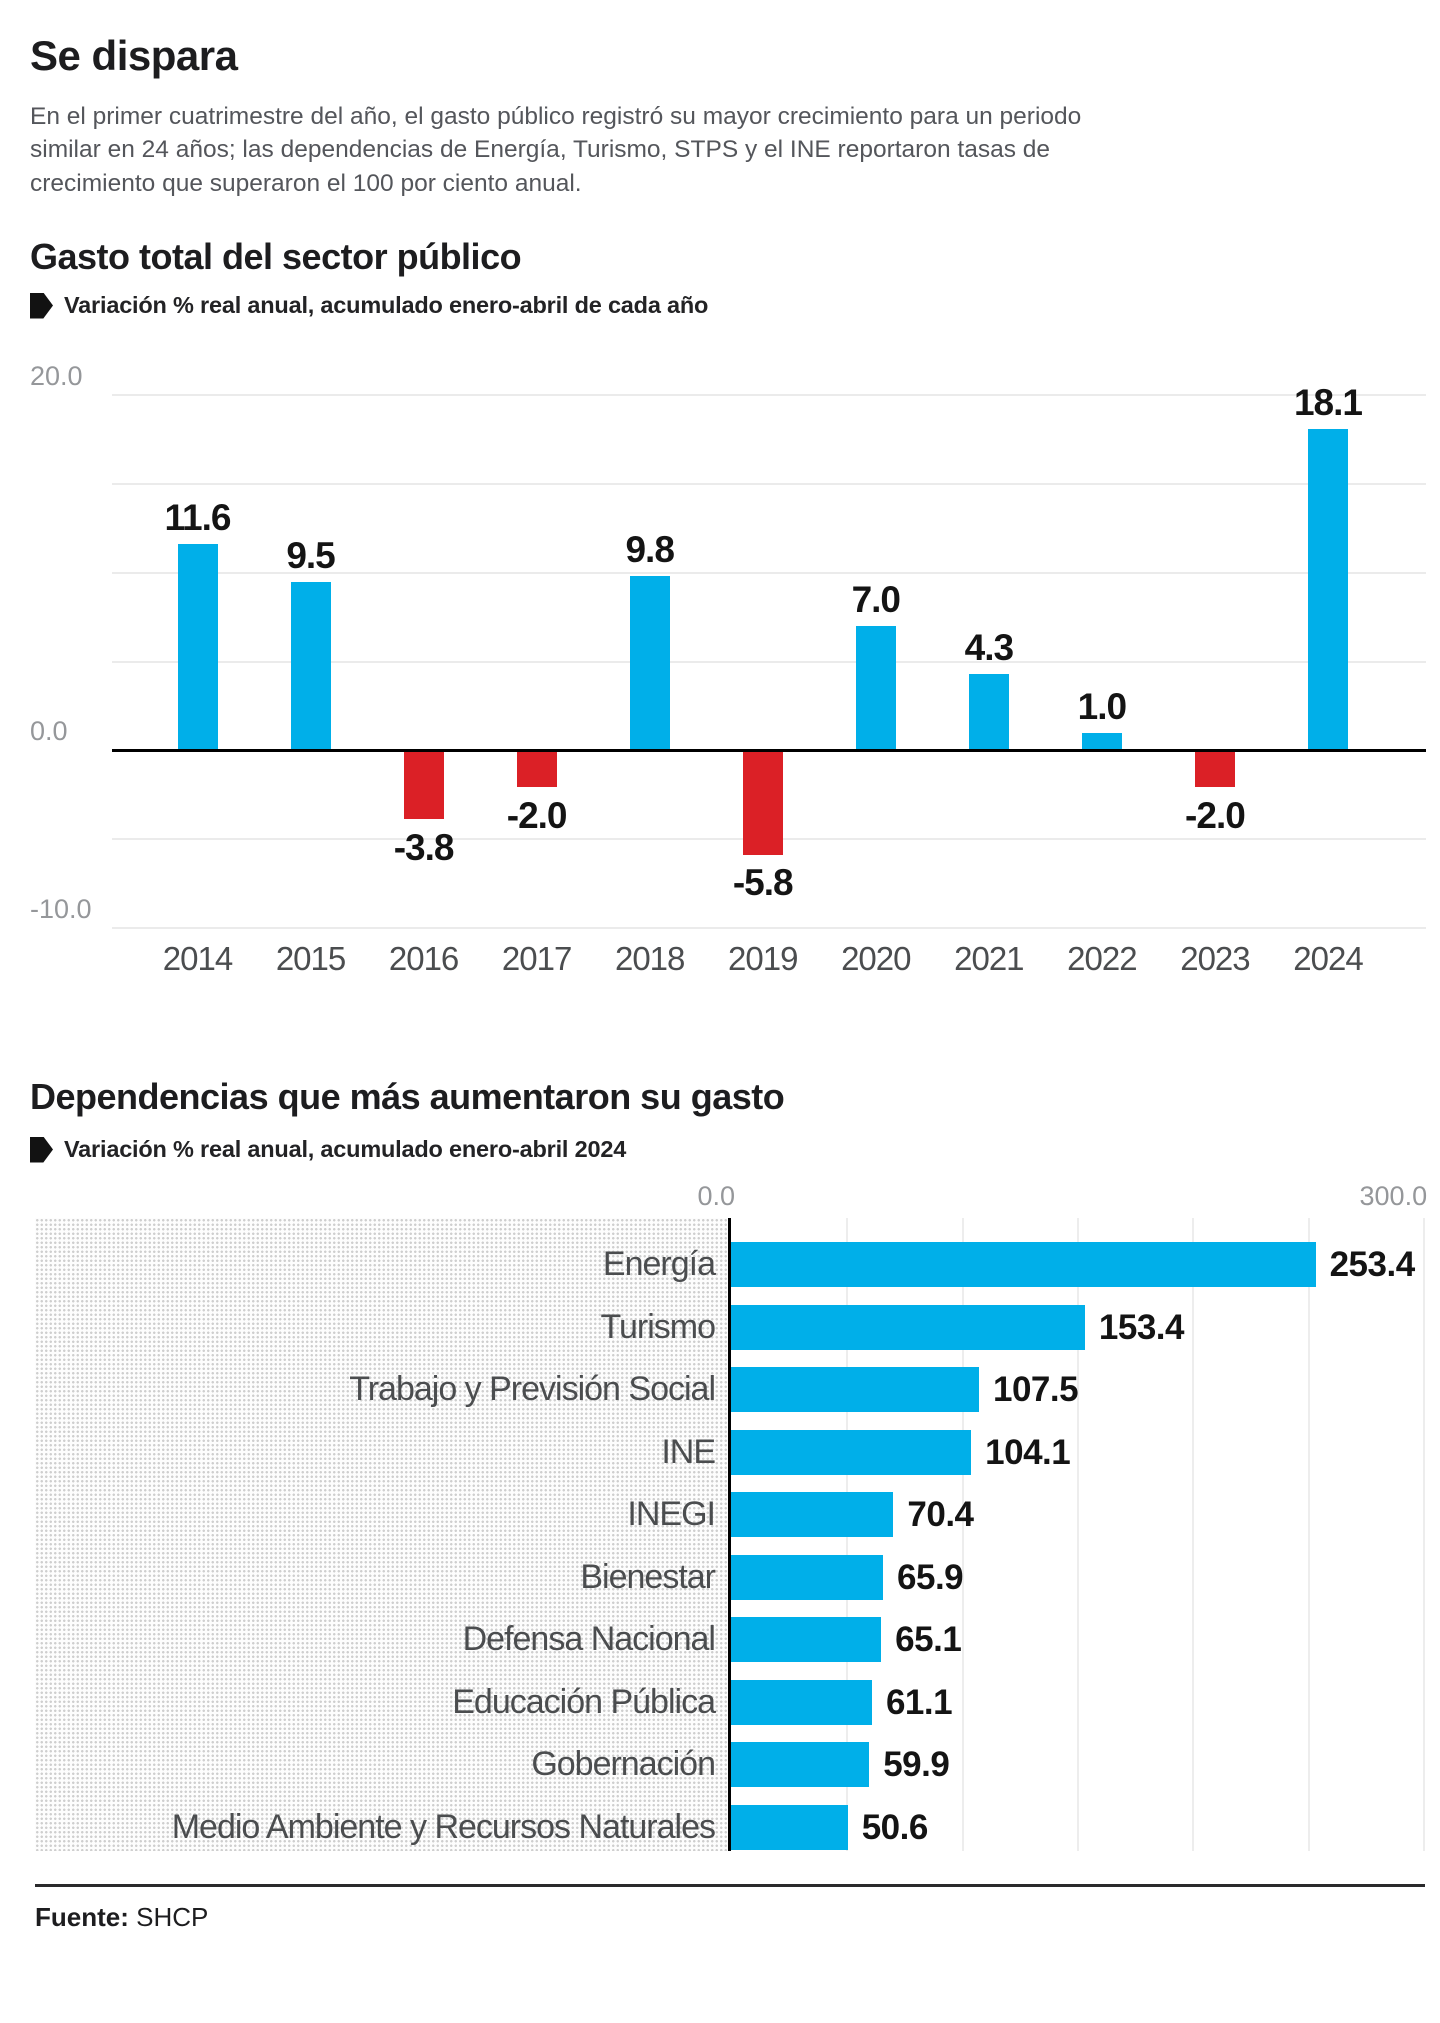 This screenshot has width=1440, height=2023. I want to click on source: Fuente: SHCP, so click(121, 1917).